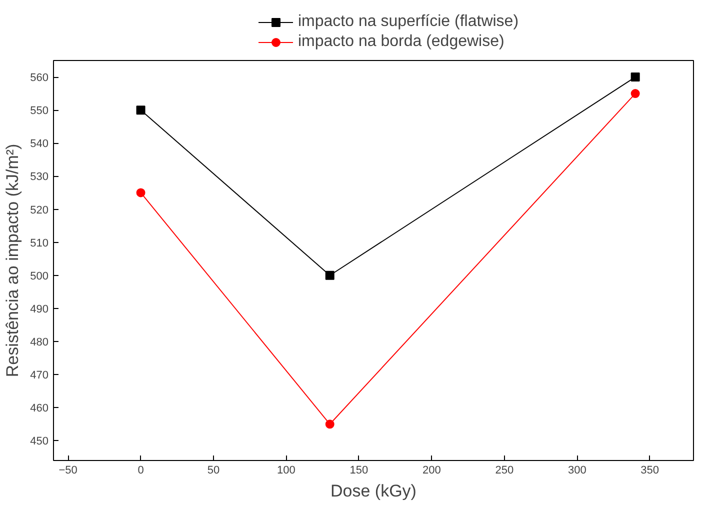 The width and height of the screenshot is (719, 527). What do you see at coordinates (213, 470) in the screenshot?
I see `x-tick-label: 50` at bounding box center [213, 470].